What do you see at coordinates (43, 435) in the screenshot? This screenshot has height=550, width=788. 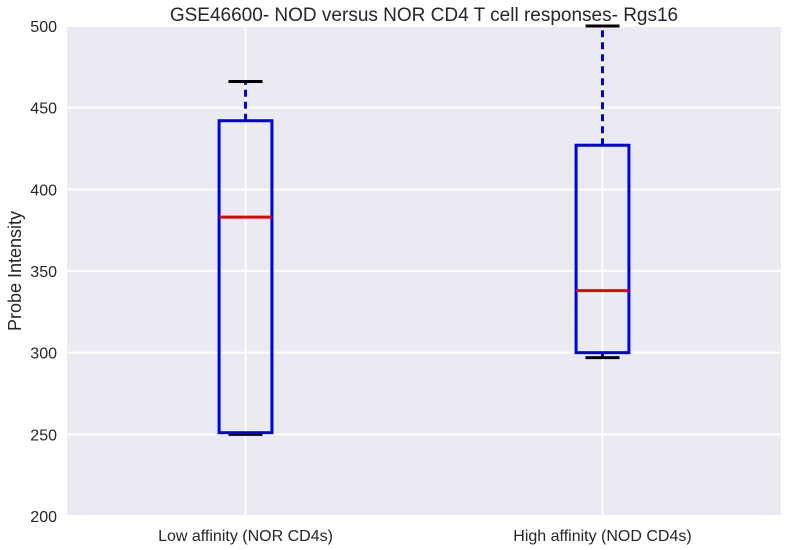 I see `y-tick-label: 250` at bounding box center [43, 435].